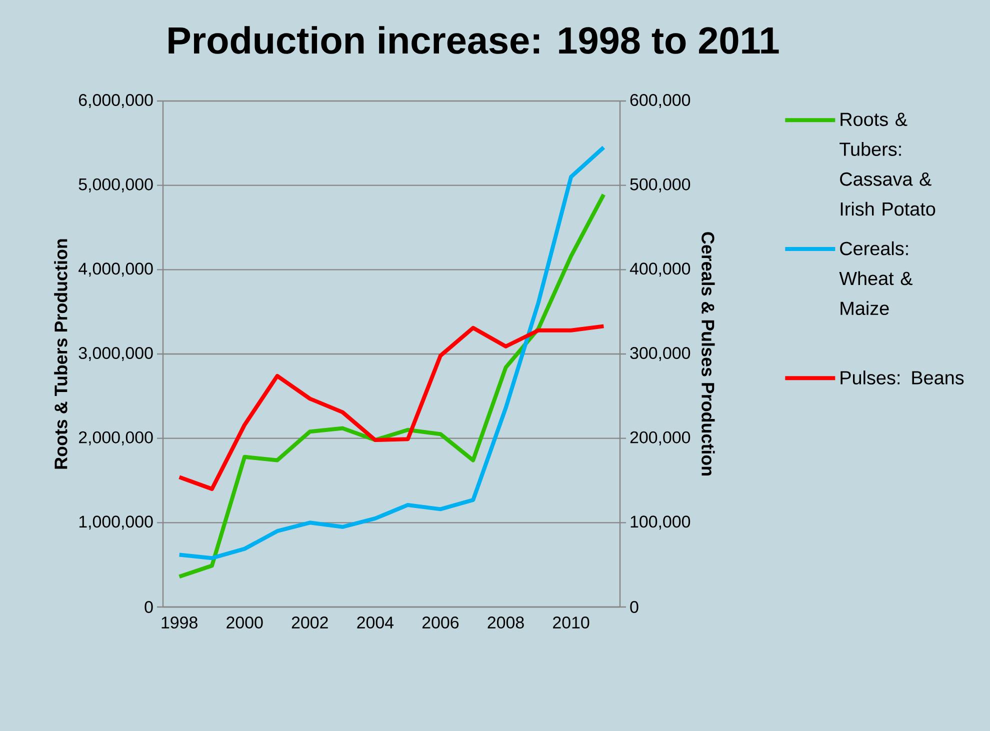  Describe the element at coordinates (473, 40) in the screenshot. I see `chart-title: Production increase: 1998 to 2011` at that location.